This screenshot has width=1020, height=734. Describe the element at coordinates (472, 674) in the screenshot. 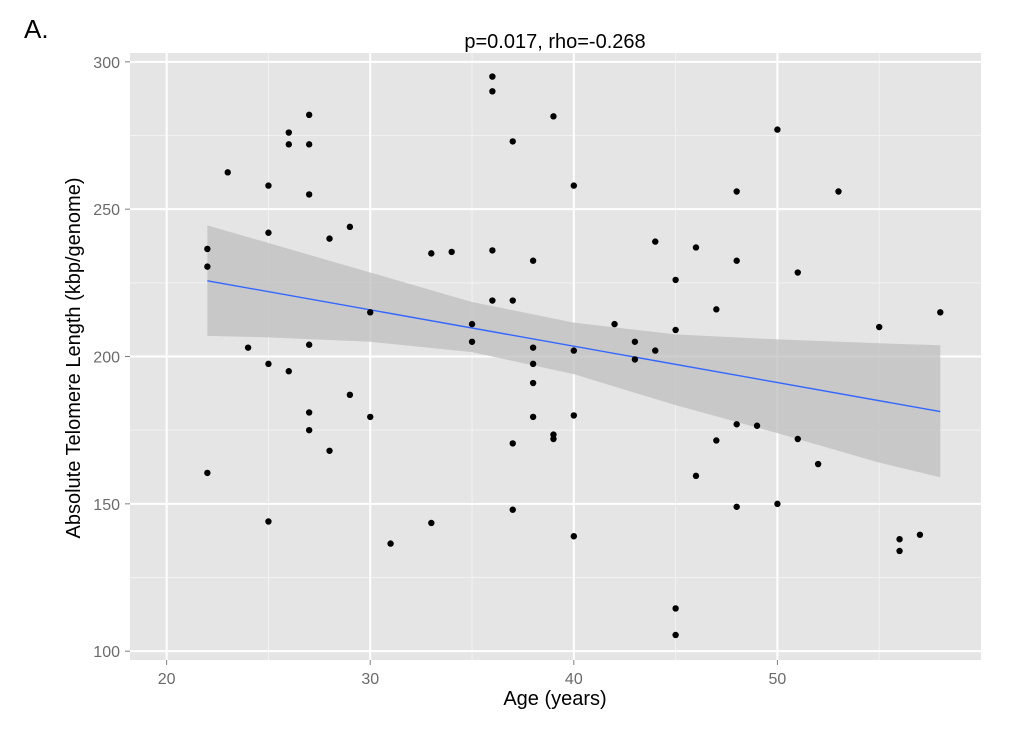

I see `x-axis-ticks: 20 30 40 50` at that location.